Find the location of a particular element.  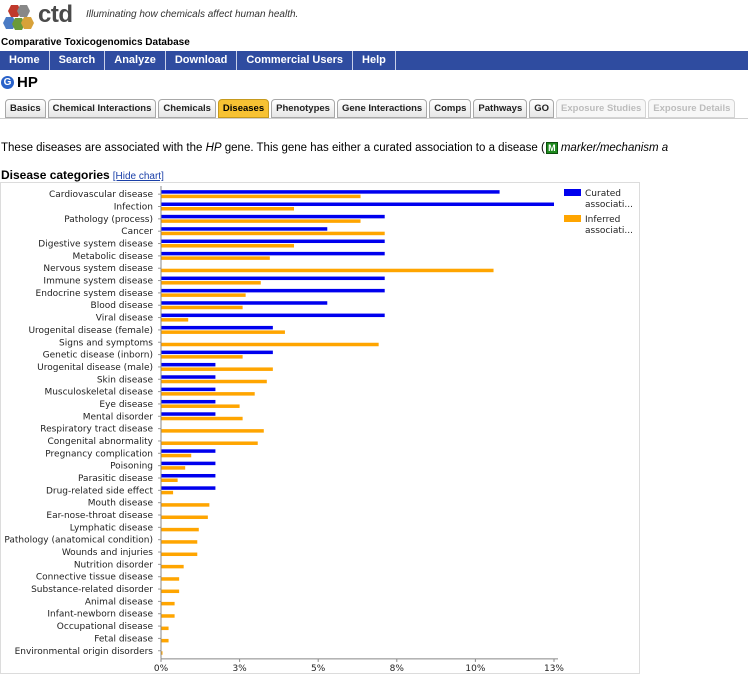

category-label: Urogenital disease (male) is located at coordinates (95, 368).